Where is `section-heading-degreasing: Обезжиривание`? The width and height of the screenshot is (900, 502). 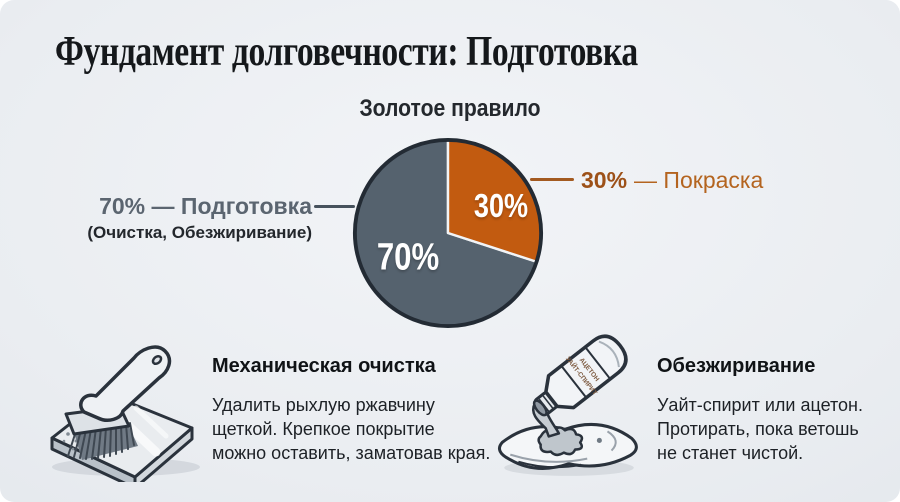
section-heading-degreasing: Обезжиривание is located at coordinates (736, 366).